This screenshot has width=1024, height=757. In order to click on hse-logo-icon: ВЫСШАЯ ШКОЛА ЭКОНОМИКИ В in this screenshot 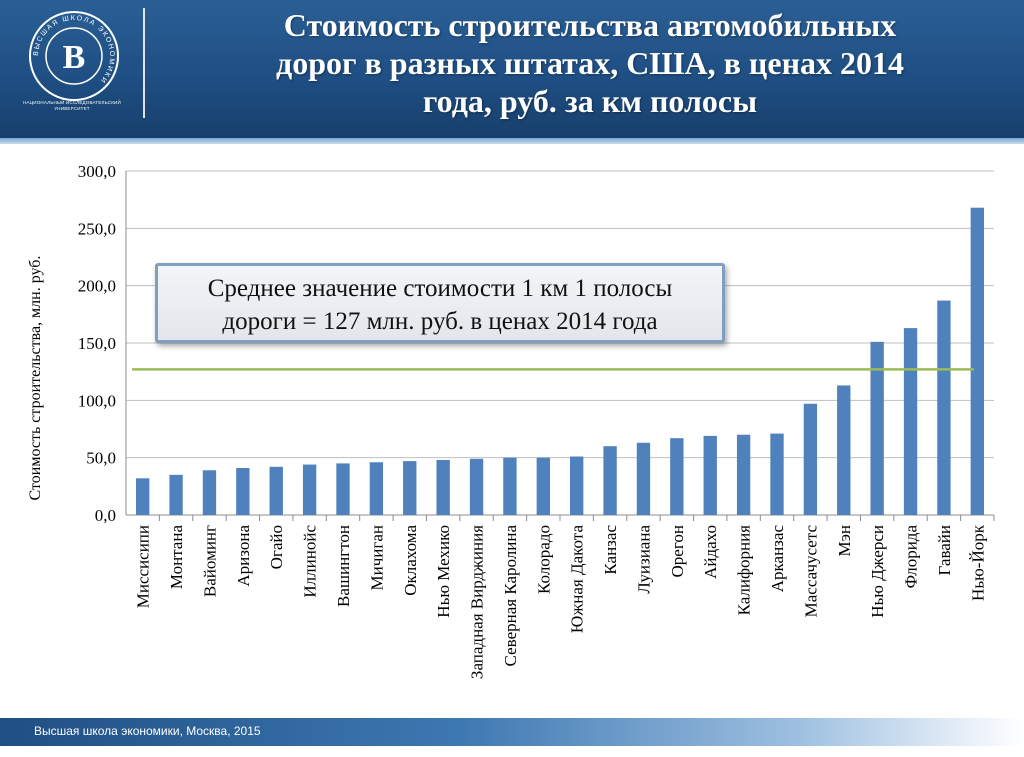, I will do `click(74, 56)`.